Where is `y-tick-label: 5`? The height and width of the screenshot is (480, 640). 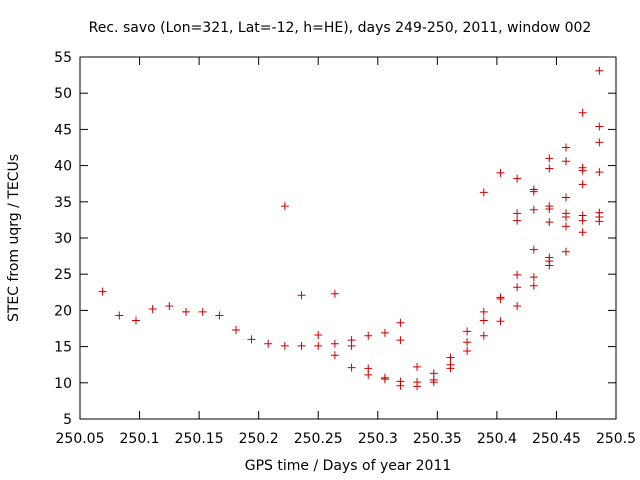 y-tick-label: 5 is located at coordinates (67, 420).